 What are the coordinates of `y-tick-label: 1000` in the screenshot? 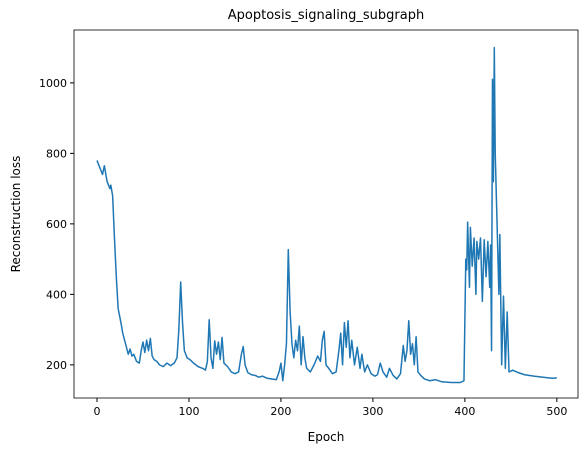 It's located at (53, 83).